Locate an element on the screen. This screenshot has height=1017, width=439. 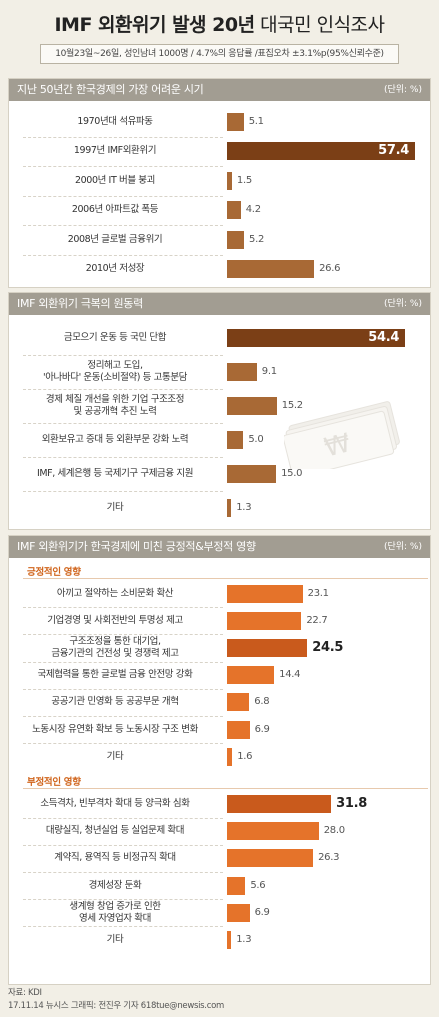
value-label: 5.2 is located at coordinates (257, 239).